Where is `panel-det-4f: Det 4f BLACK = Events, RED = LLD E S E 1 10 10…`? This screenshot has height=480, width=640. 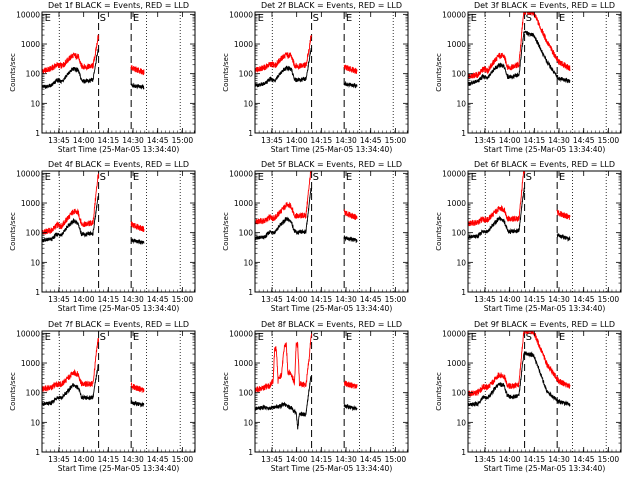 panel-det-4f: Det 4f BLACK = Events, RED = LLD E S E 1 10 10… is located at coordinates (102, 236).